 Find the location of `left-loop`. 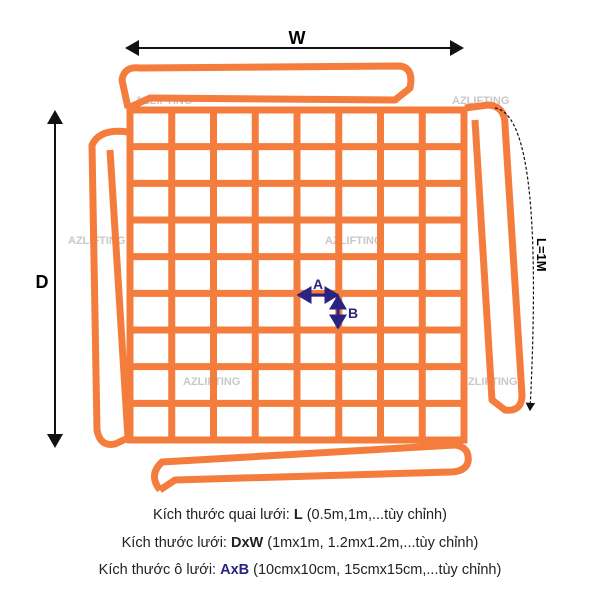

left-loop is located at coordinates (110, 287).